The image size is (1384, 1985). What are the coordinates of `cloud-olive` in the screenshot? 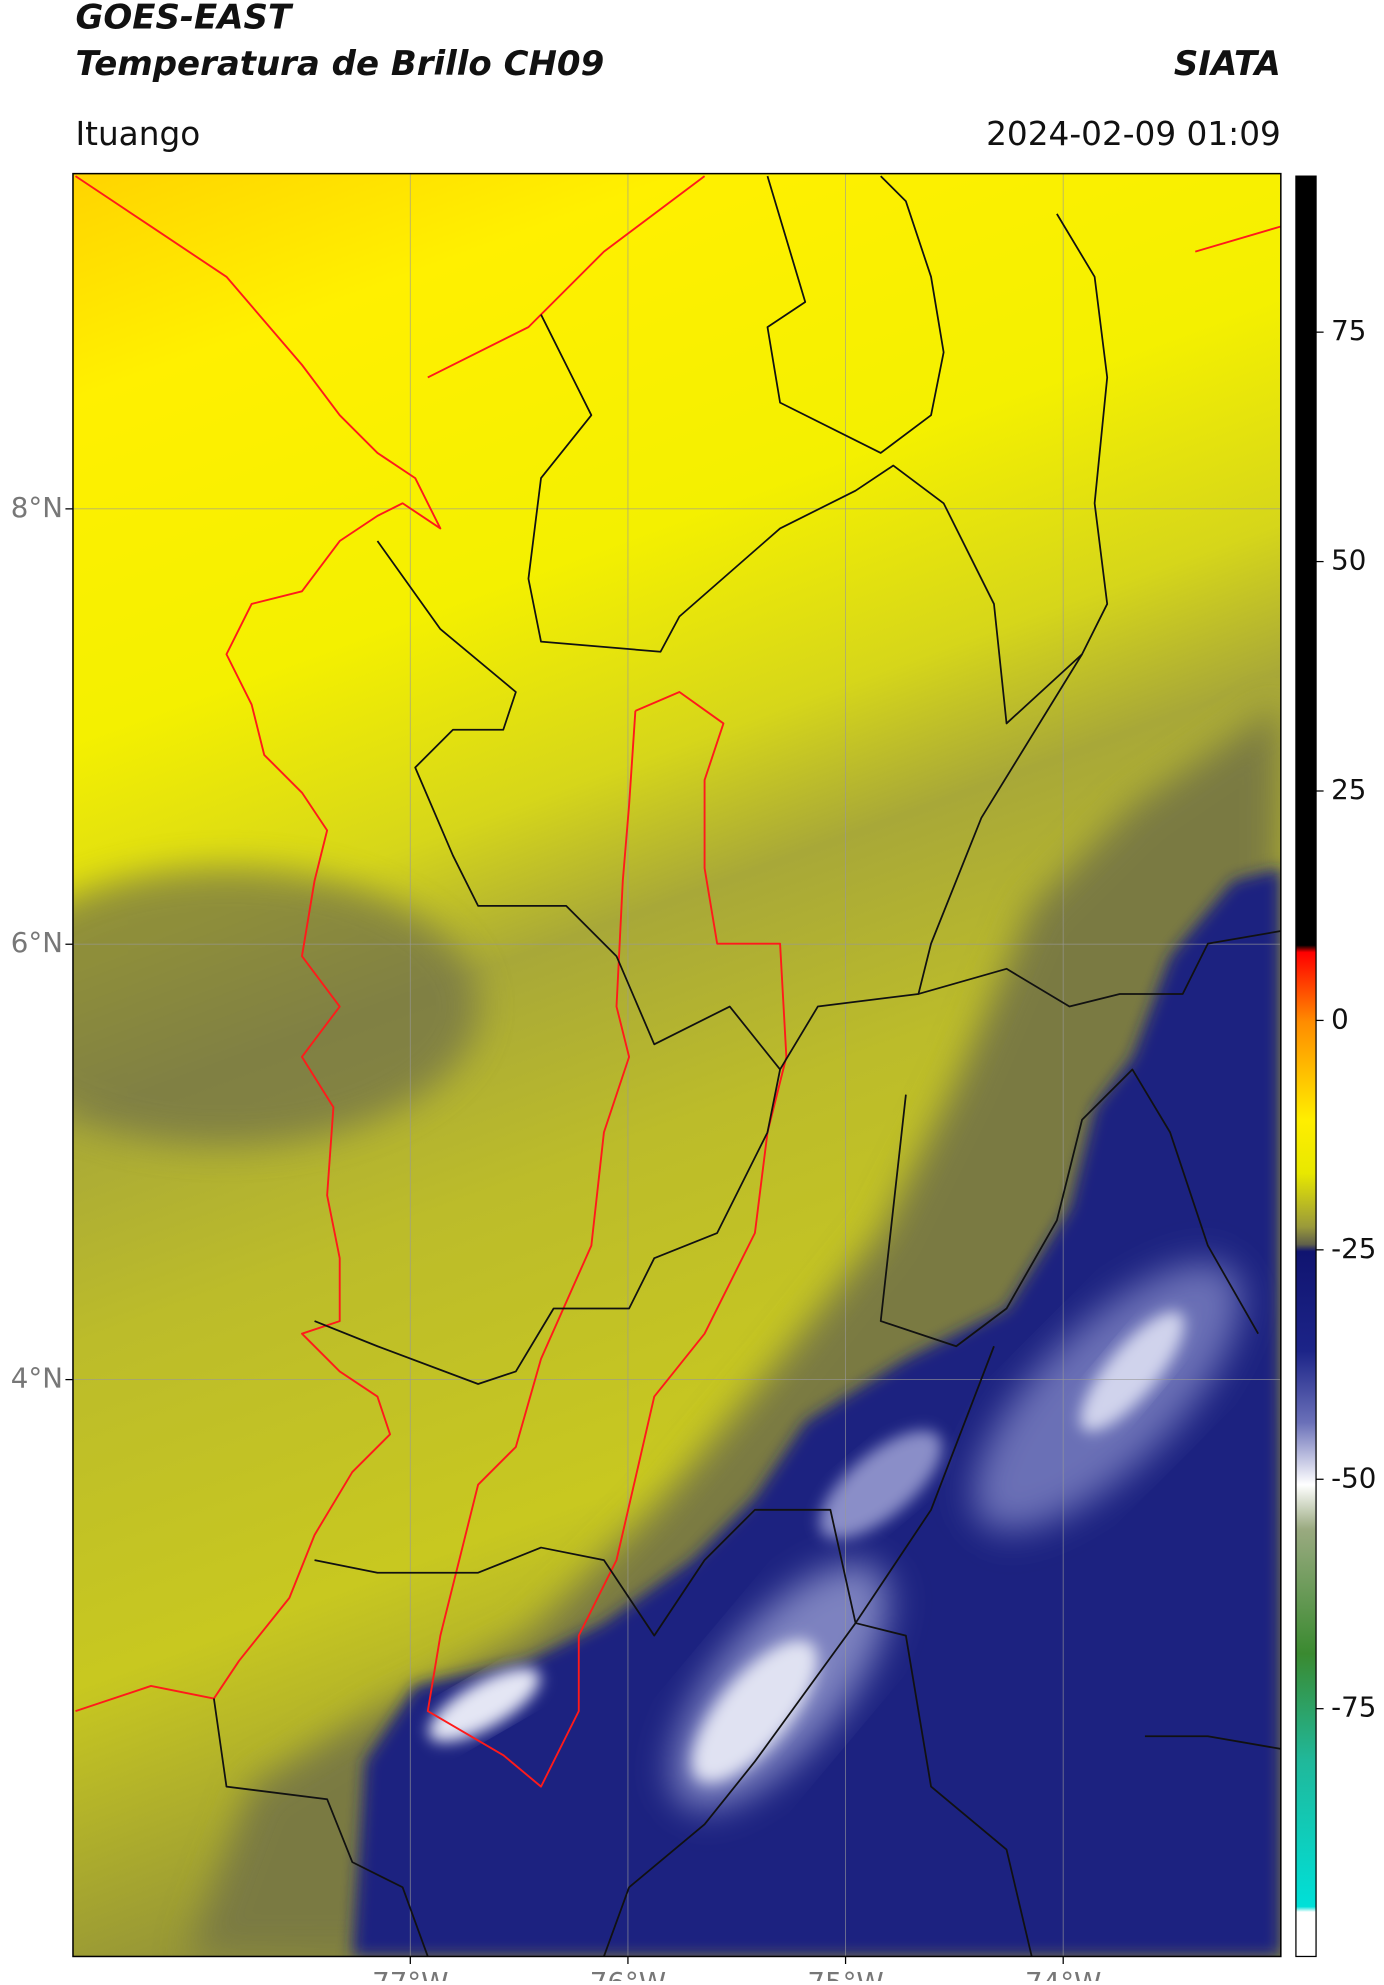 It's located at (275, 1006).